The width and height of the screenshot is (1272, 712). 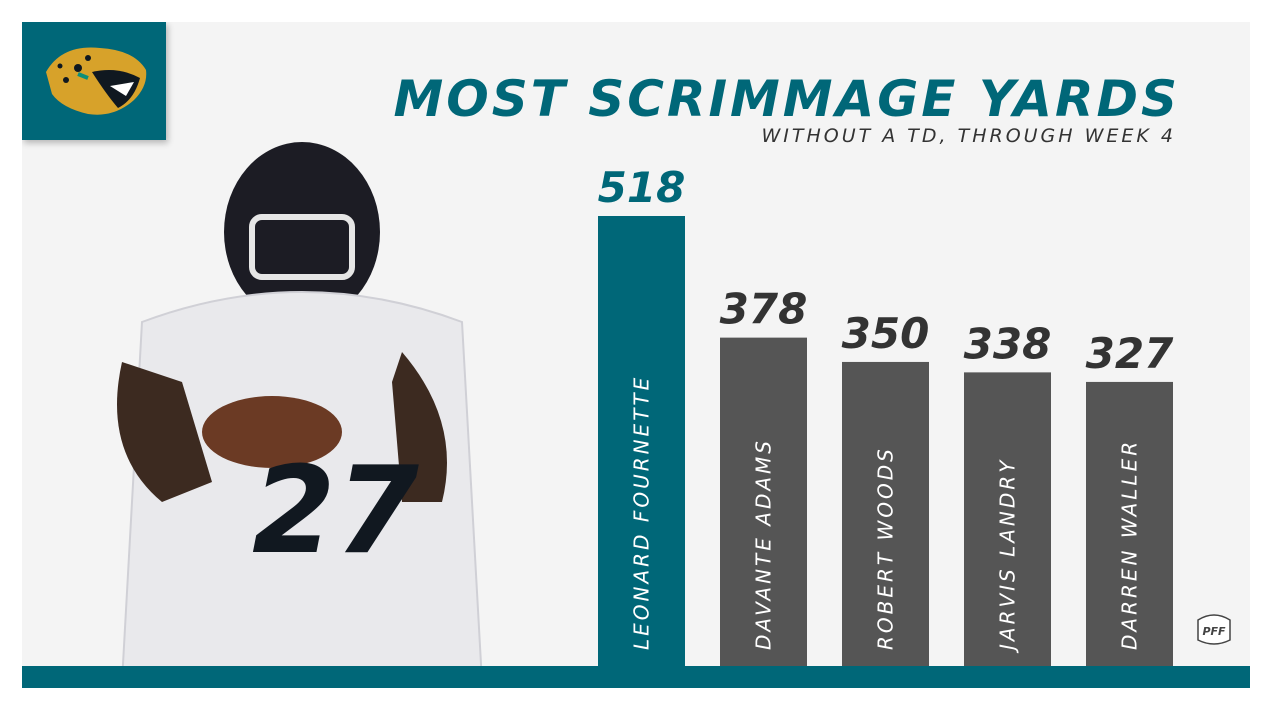 I want to click on bar-value-label: 350, so click(x=886, y=333).